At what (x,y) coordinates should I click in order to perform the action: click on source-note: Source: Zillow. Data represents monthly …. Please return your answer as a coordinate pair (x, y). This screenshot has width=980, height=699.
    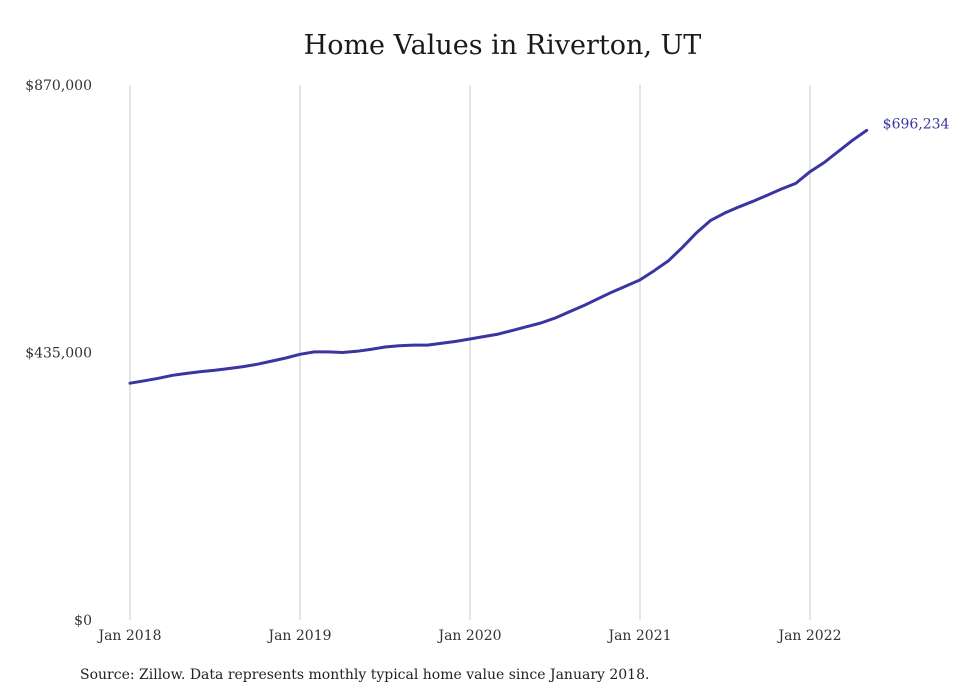
    Looking at the image, I should click on (365, 675).